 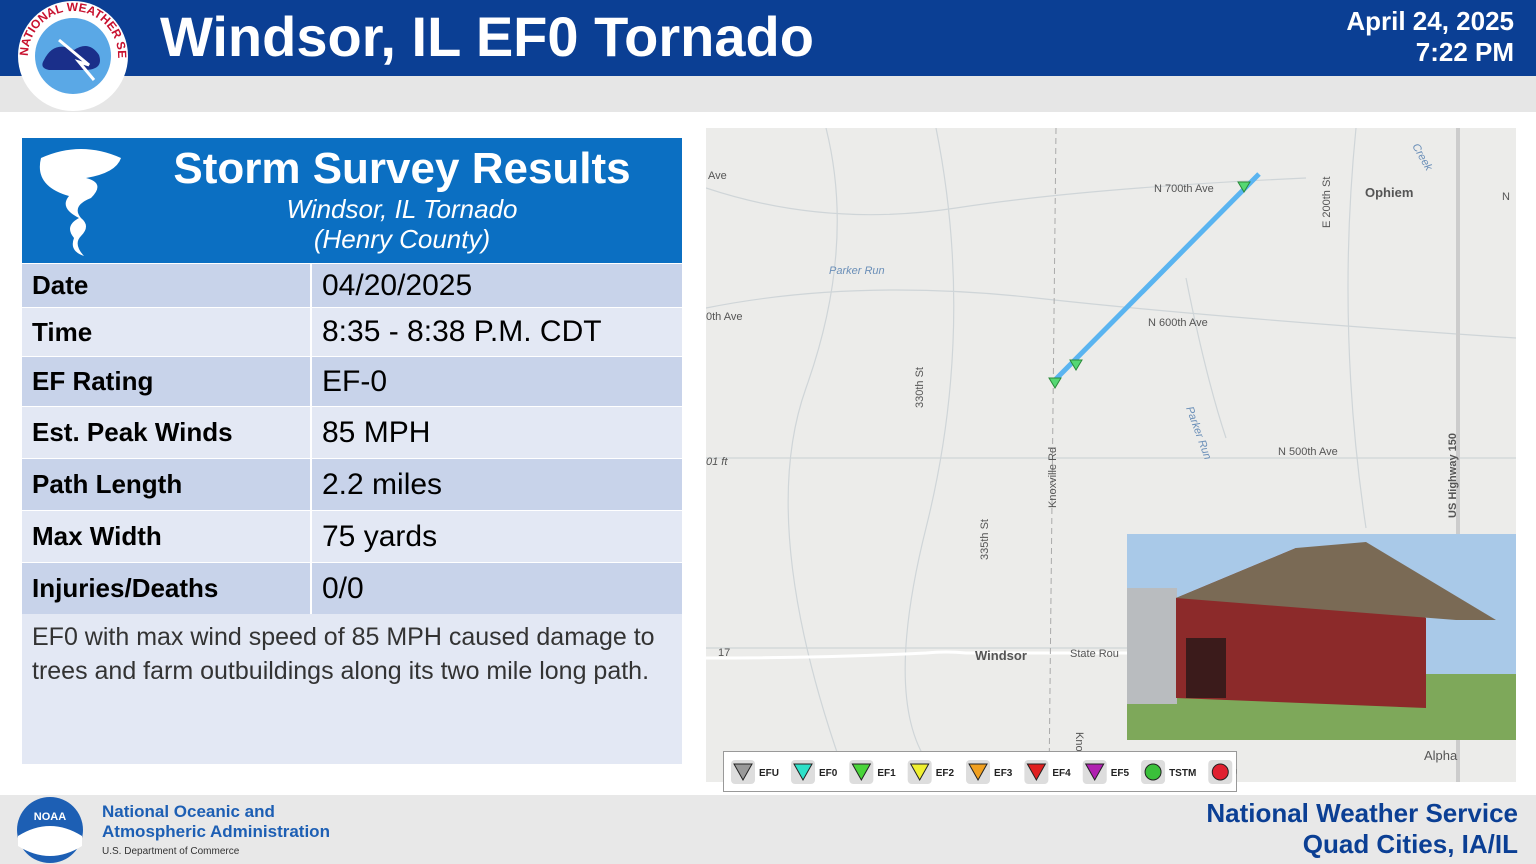 What do you see at coordinates (828, 773) in the screenshot?
I see `legend-label: EF0` at bounding box center [828, 773].